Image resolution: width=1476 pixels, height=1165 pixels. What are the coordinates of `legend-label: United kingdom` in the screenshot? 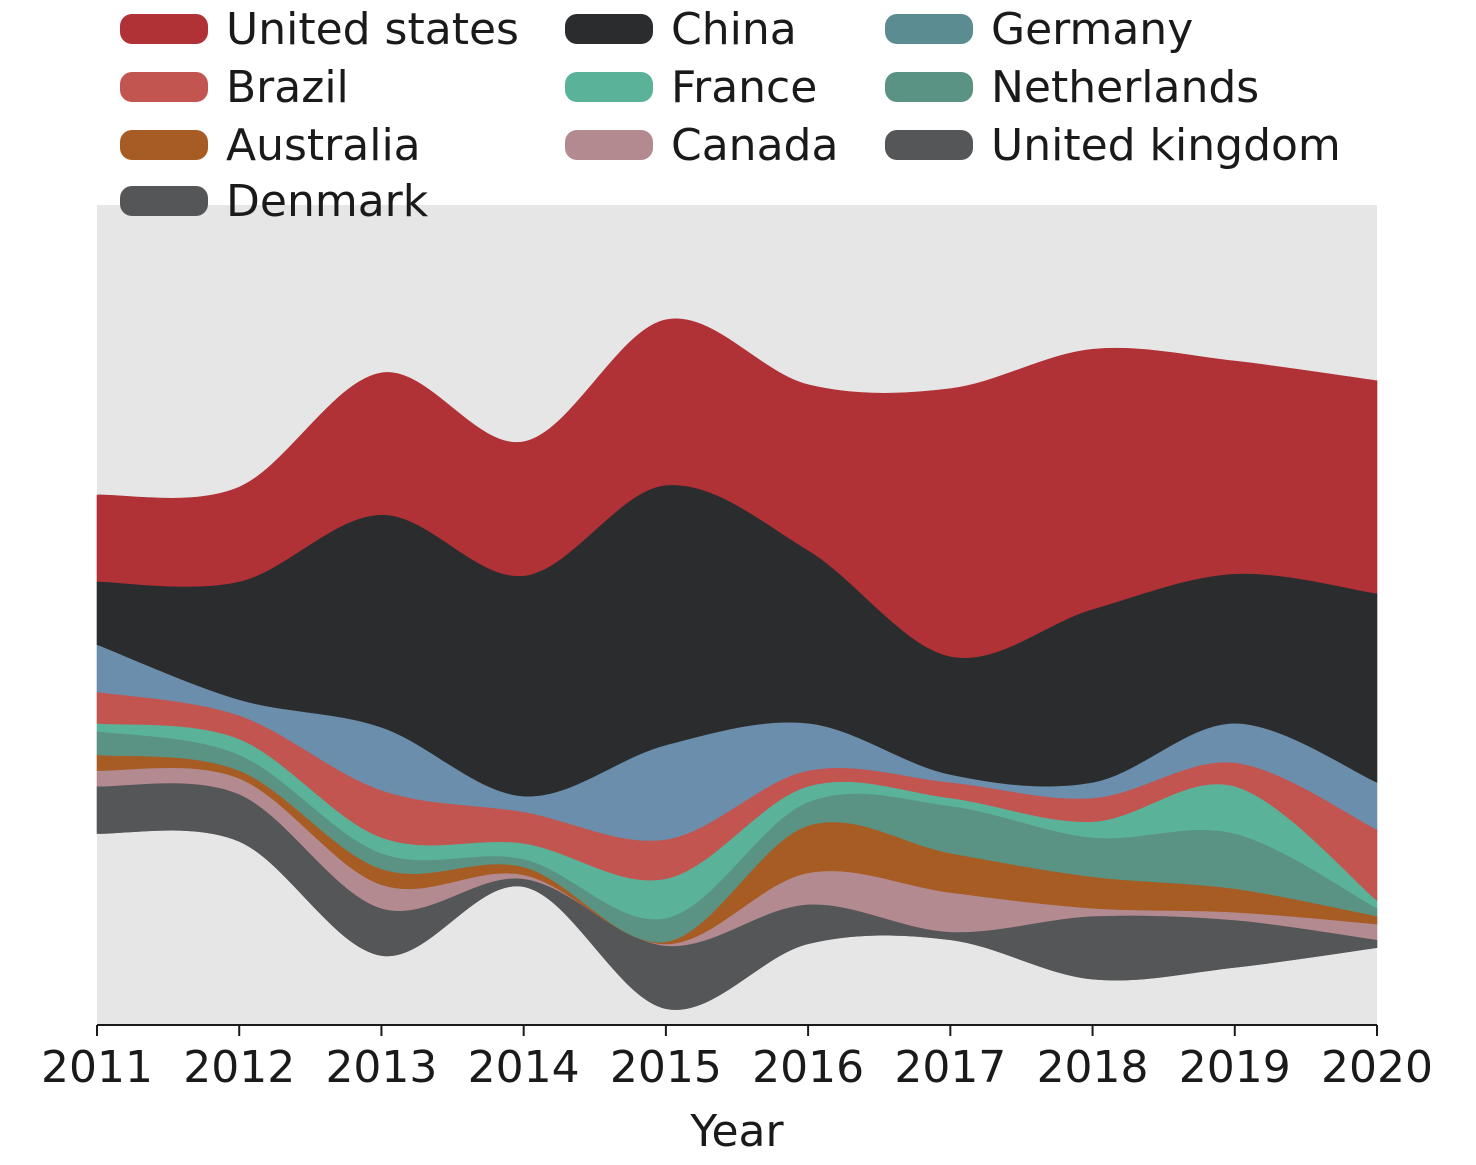 It's located at (1166, 145).